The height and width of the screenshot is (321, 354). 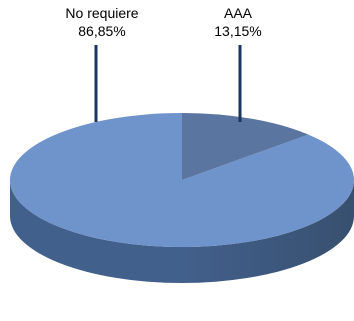 I want to click on label-aaa-name: AAA, so click(x=238, y=13).